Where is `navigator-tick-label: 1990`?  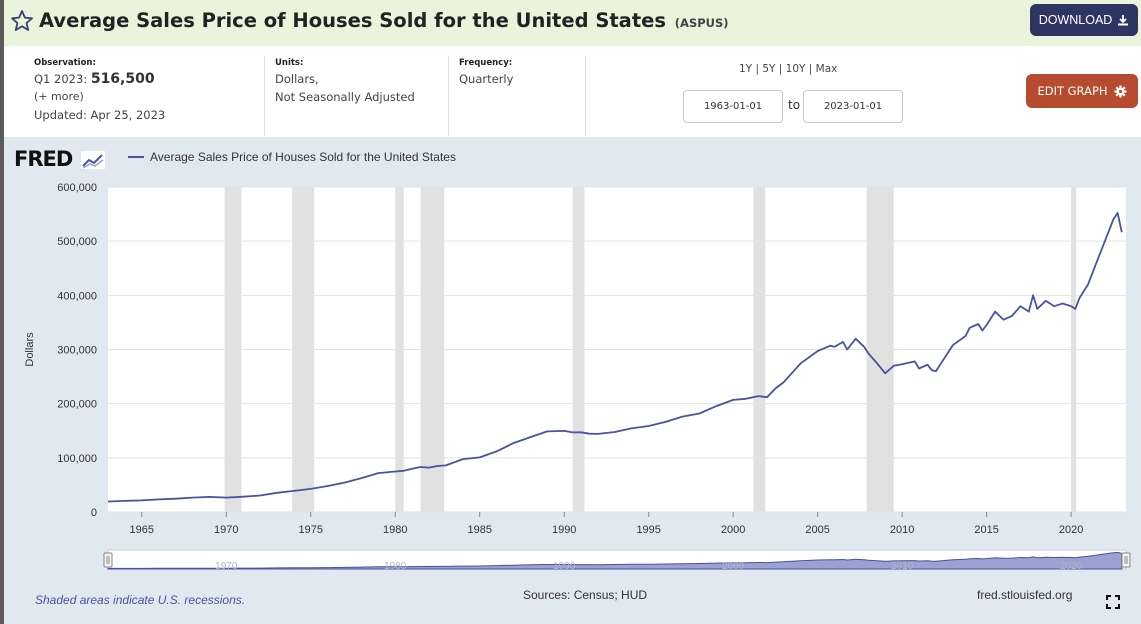 navigator-tick-label: 1990 is located at coordinates (564, 566).